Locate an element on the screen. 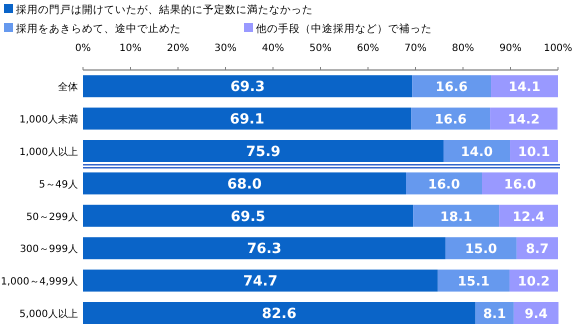  data-label: 10.2 is located at coordinates (534, 282).